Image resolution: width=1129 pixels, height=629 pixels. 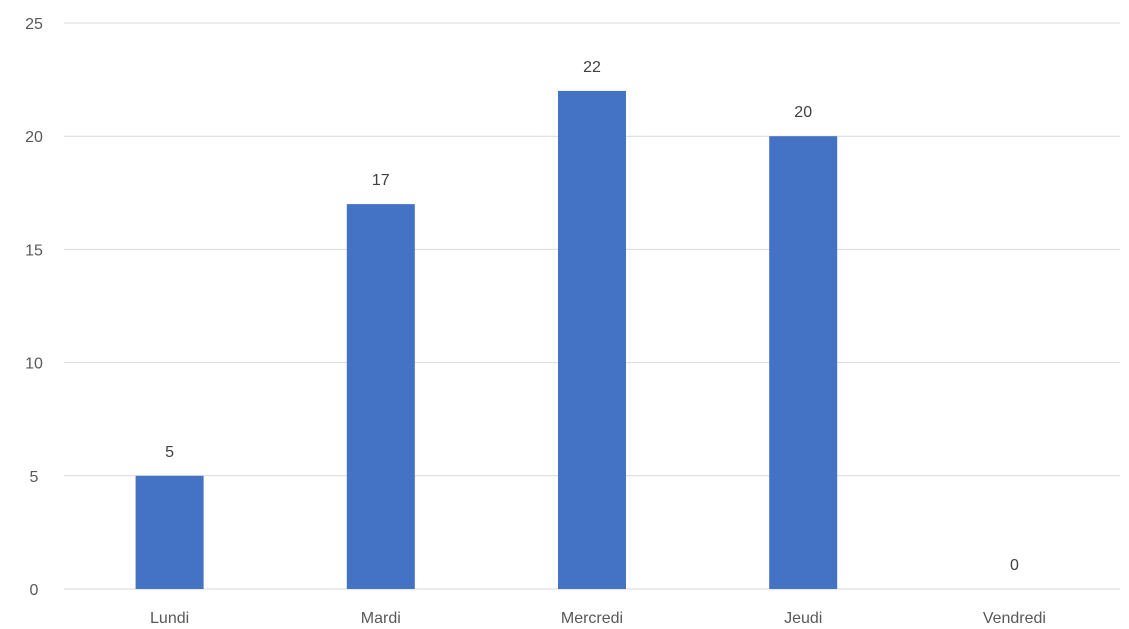 What do you see at coordinates (1014, 565) in the screenshot?
I see `data-label-vendredi: 0` at bounding box center [1014, 565].